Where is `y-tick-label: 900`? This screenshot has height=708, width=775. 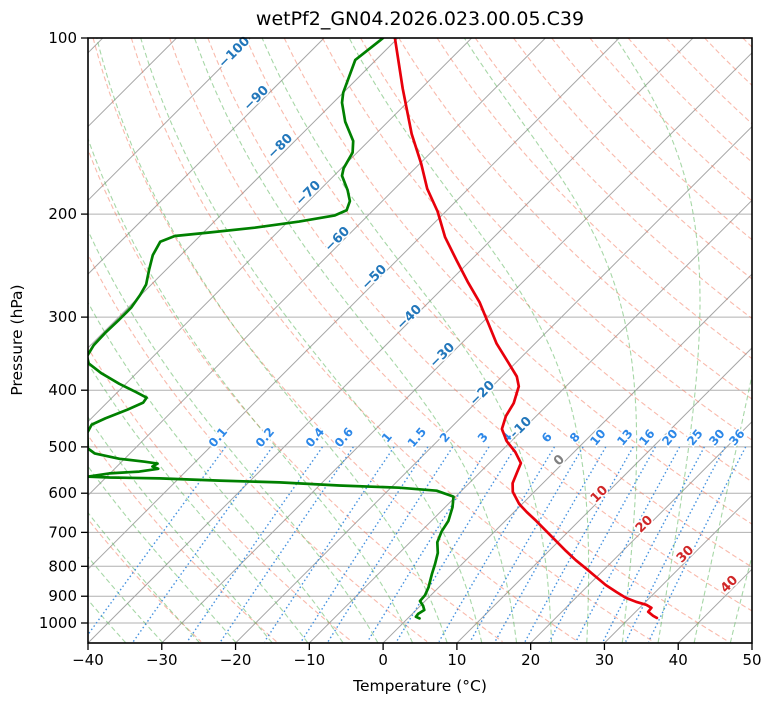
y-tick-label: 900 is located at coordinates (62, 596).